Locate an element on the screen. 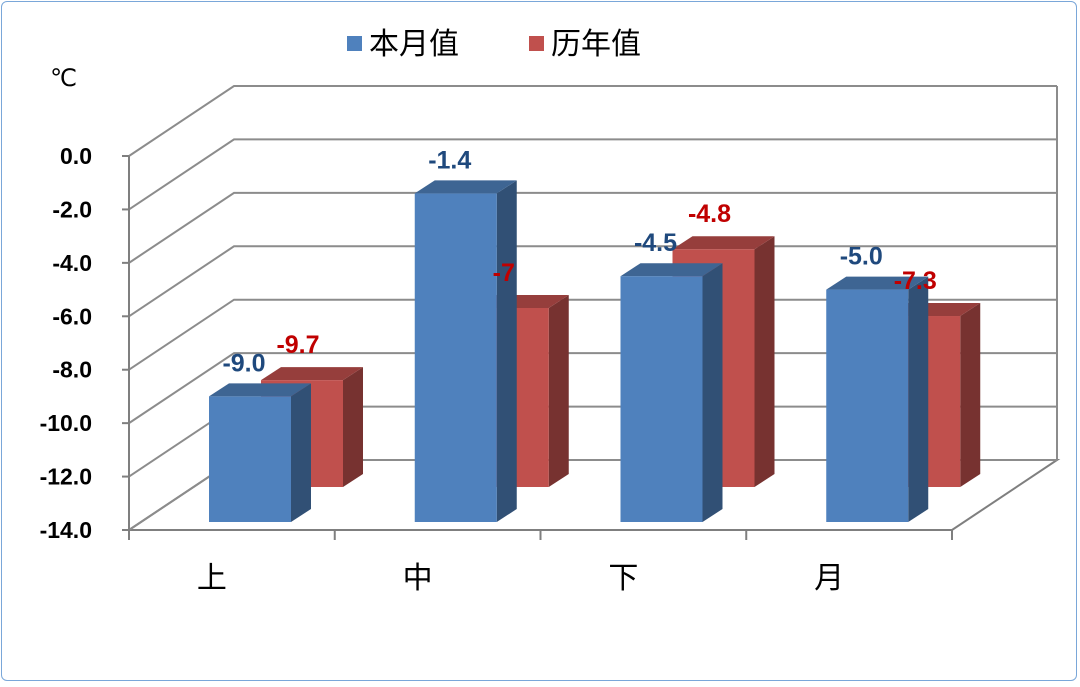  legend: 本月值 历年值 is located at coordinates (494, 44).